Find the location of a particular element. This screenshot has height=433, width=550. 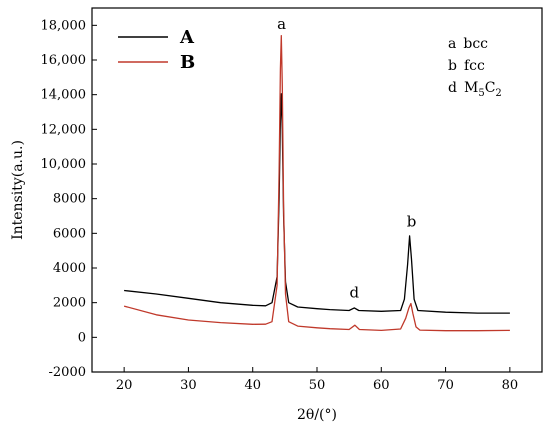

phase-key-a: a bcc is located at coordinates (468, 44).